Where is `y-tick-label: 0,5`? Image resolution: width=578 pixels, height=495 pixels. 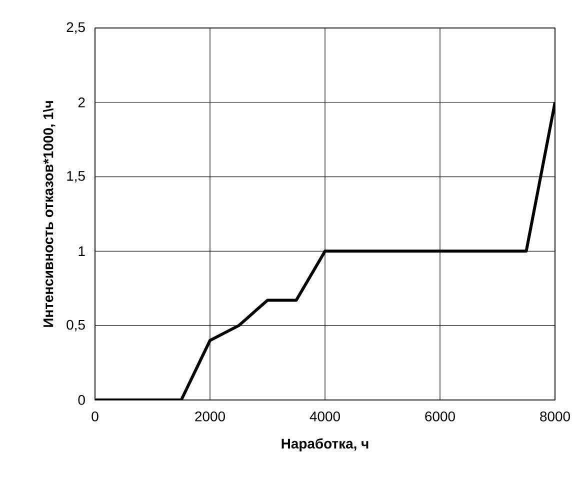
y-tick-label: 0,5 is located at coordinates (75, 326).